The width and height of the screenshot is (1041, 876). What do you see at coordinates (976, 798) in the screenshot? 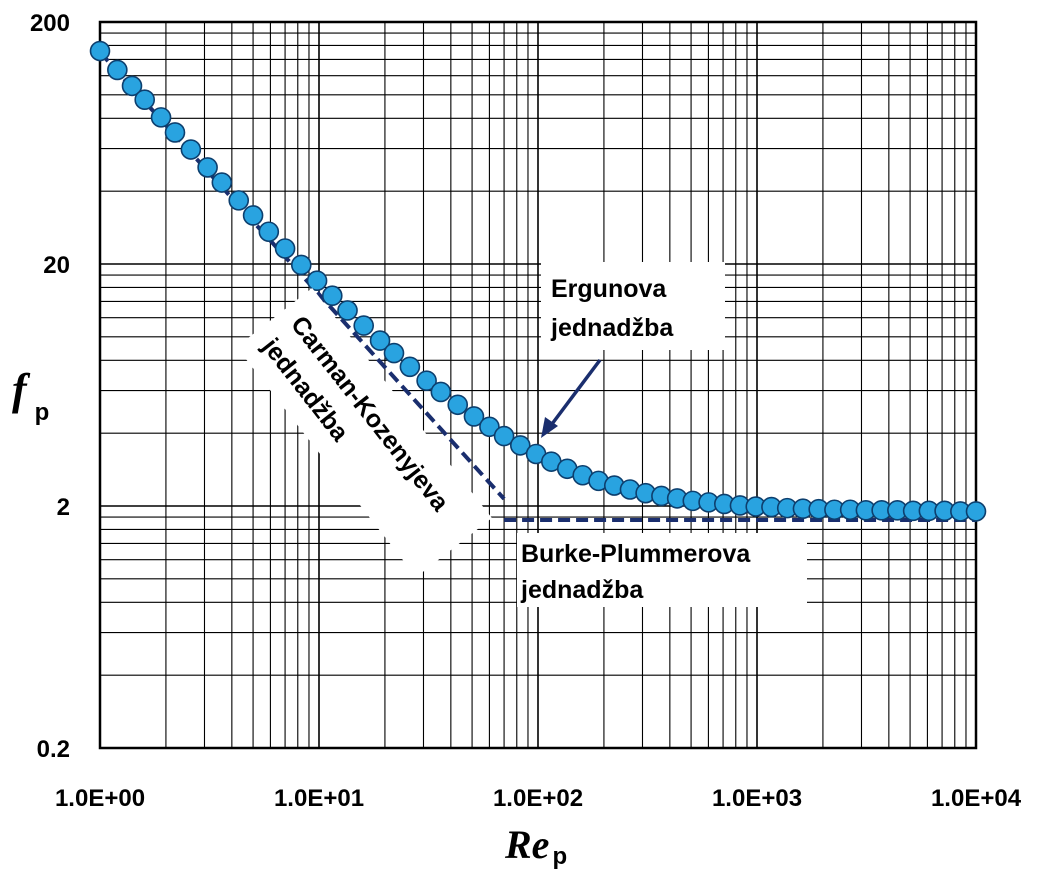
I see `x-tick-label: 1.0E+04` at bounding box center [976, 798].